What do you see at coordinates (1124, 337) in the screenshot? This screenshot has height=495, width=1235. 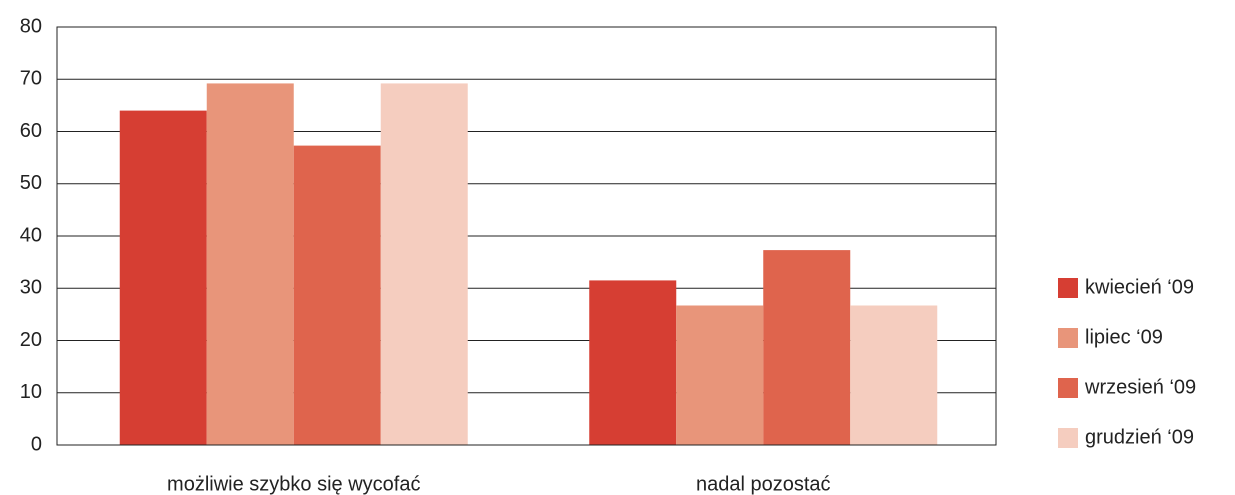 I see `legend-label: lipiec ‘09` at bounding box center [1124, 337].